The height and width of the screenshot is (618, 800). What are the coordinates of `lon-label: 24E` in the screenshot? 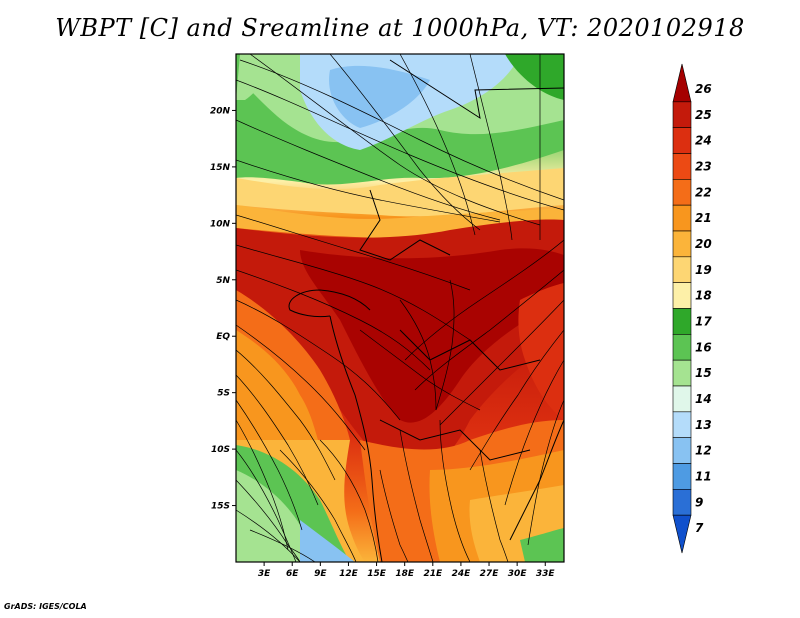 It's located at (462, 574).